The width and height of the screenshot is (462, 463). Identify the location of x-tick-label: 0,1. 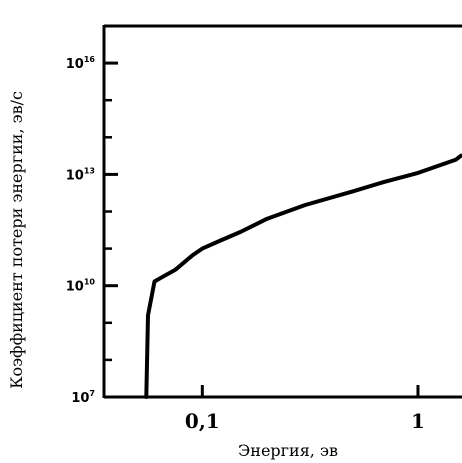
(202, 421).